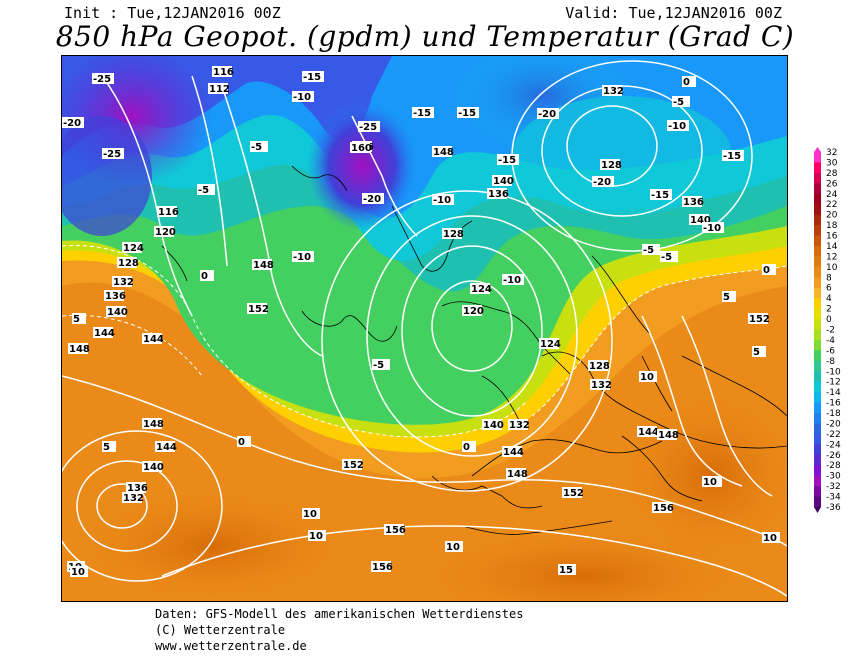 The height and width of the screenshot is (657, 850). I want to click on colorbar-tick-label: -28, so click(833, 466).